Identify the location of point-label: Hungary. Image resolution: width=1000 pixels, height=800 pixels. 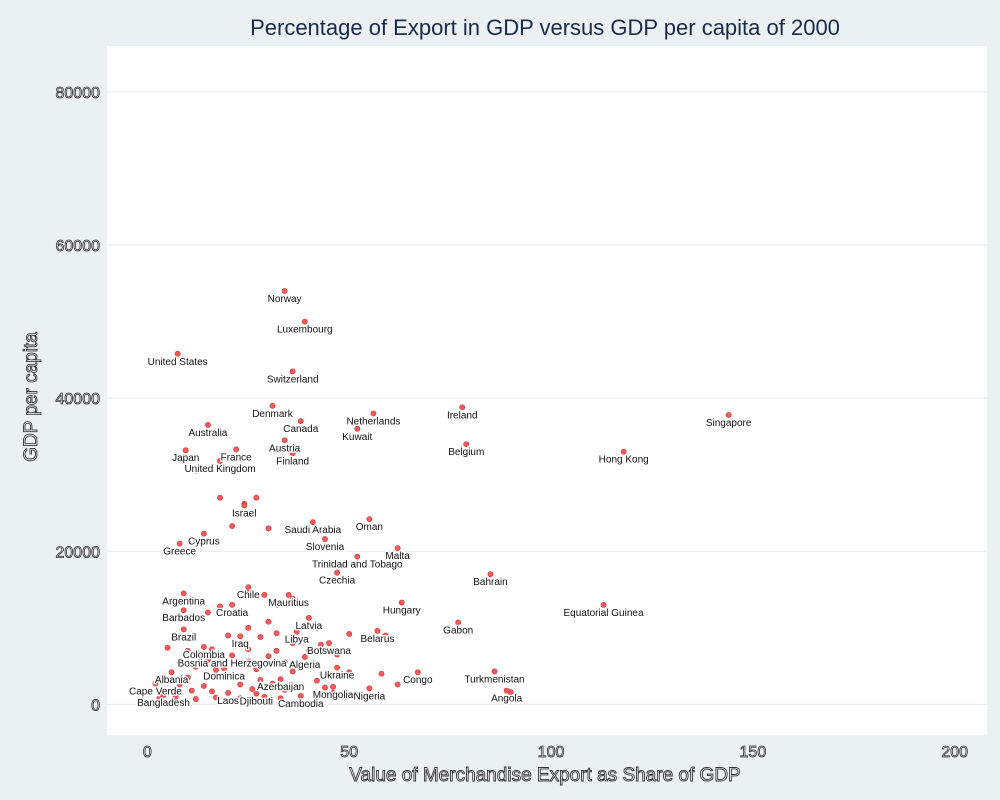
(402, 611).